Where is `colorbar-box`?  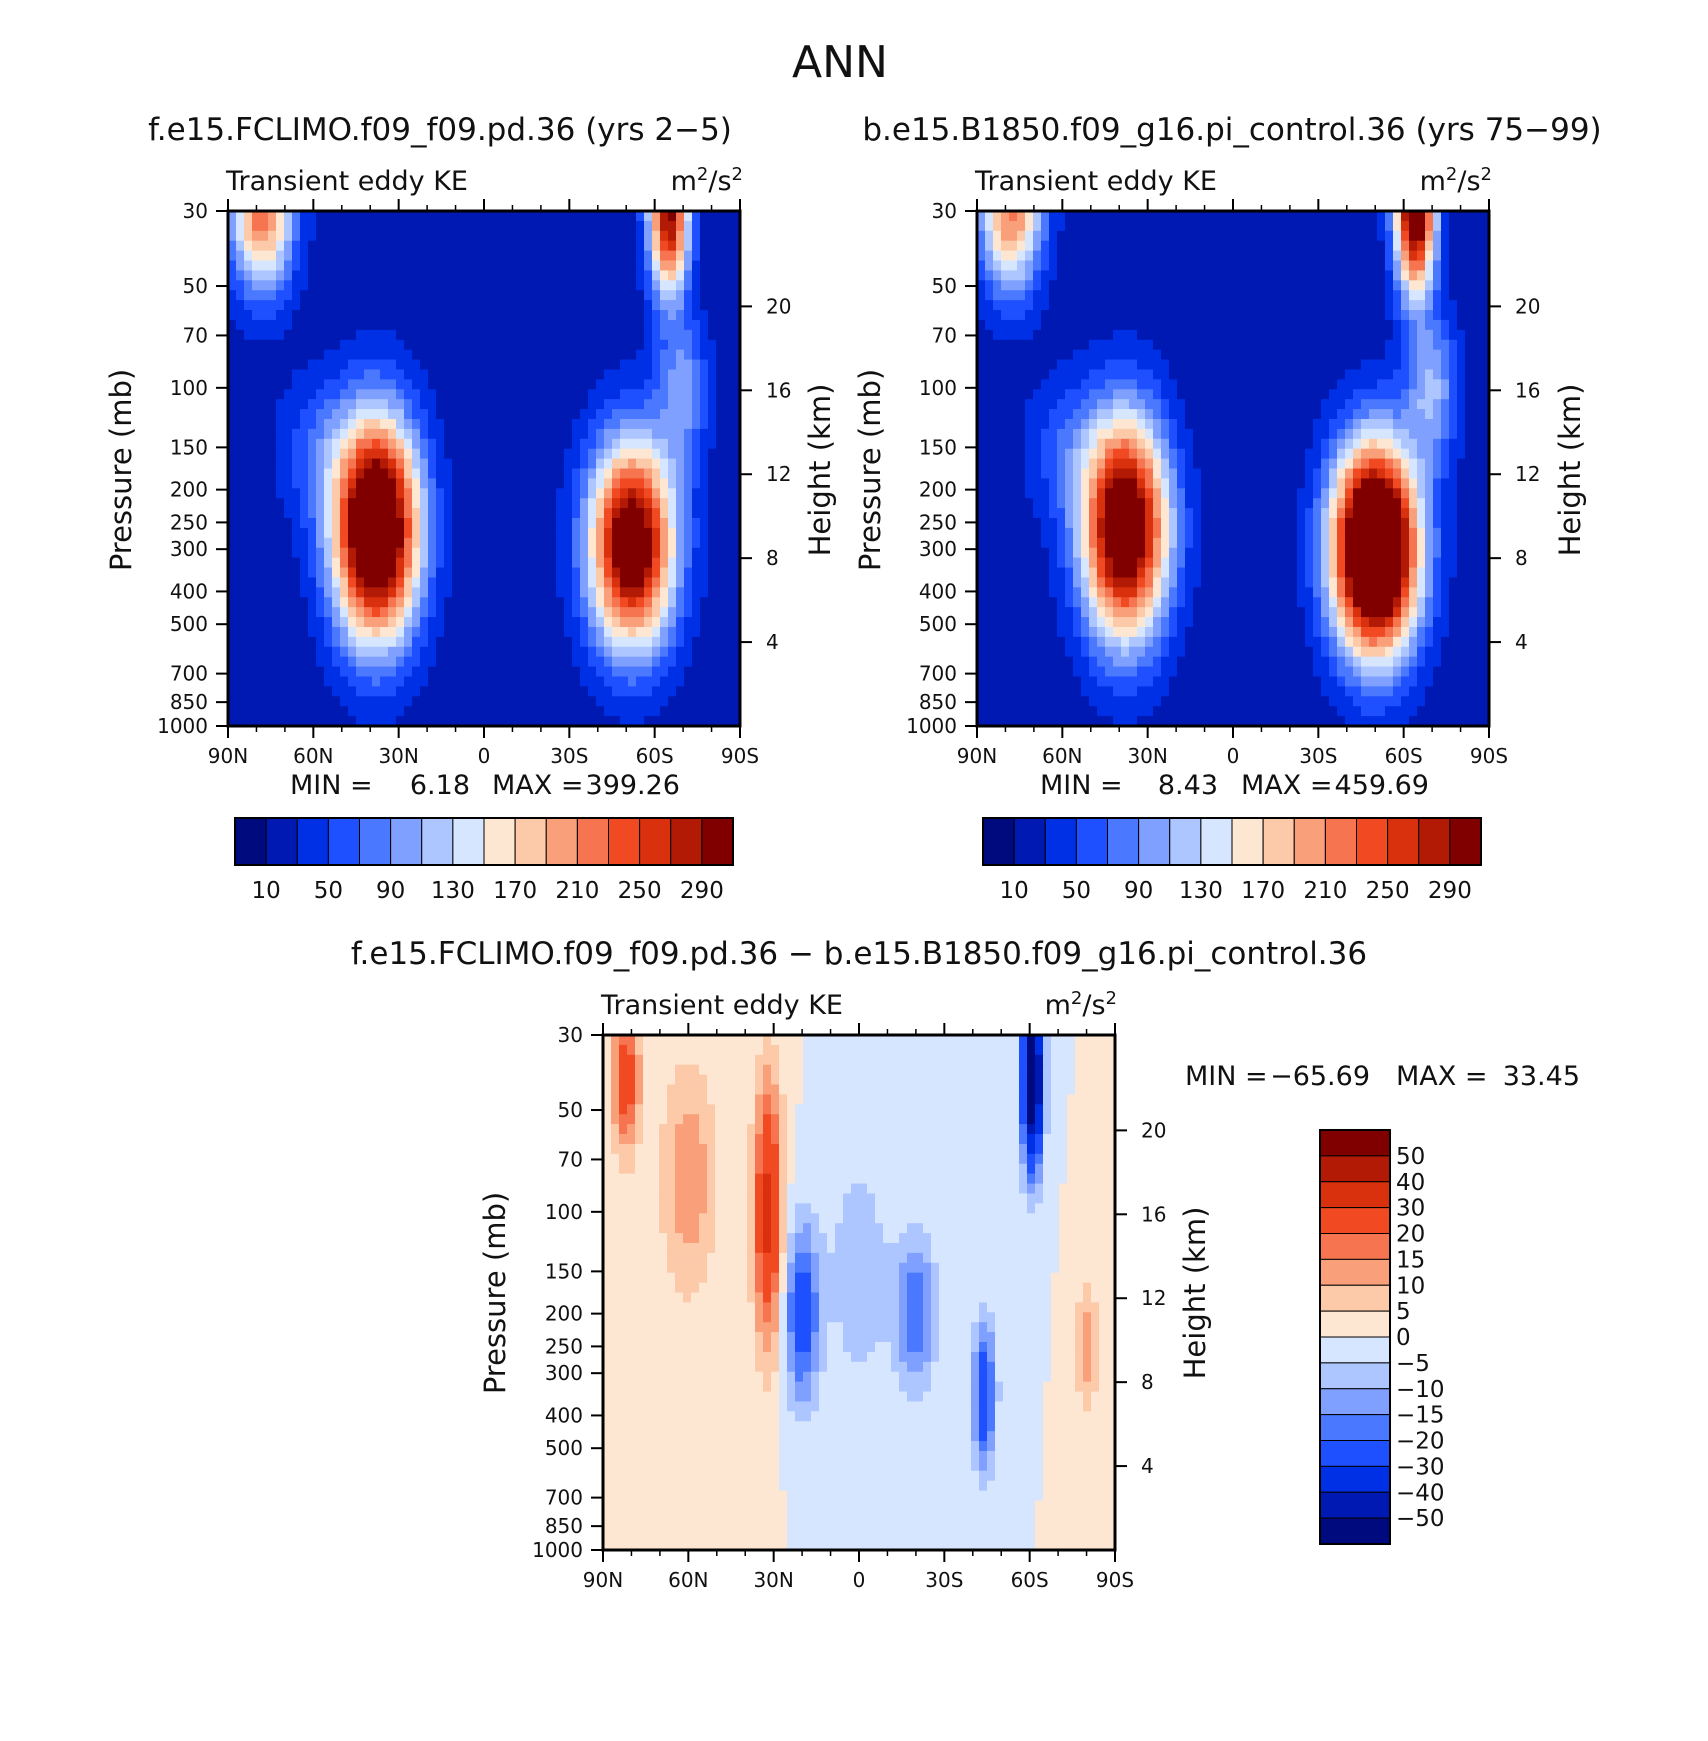
colorbar-box is located at coordinates (250, 841).